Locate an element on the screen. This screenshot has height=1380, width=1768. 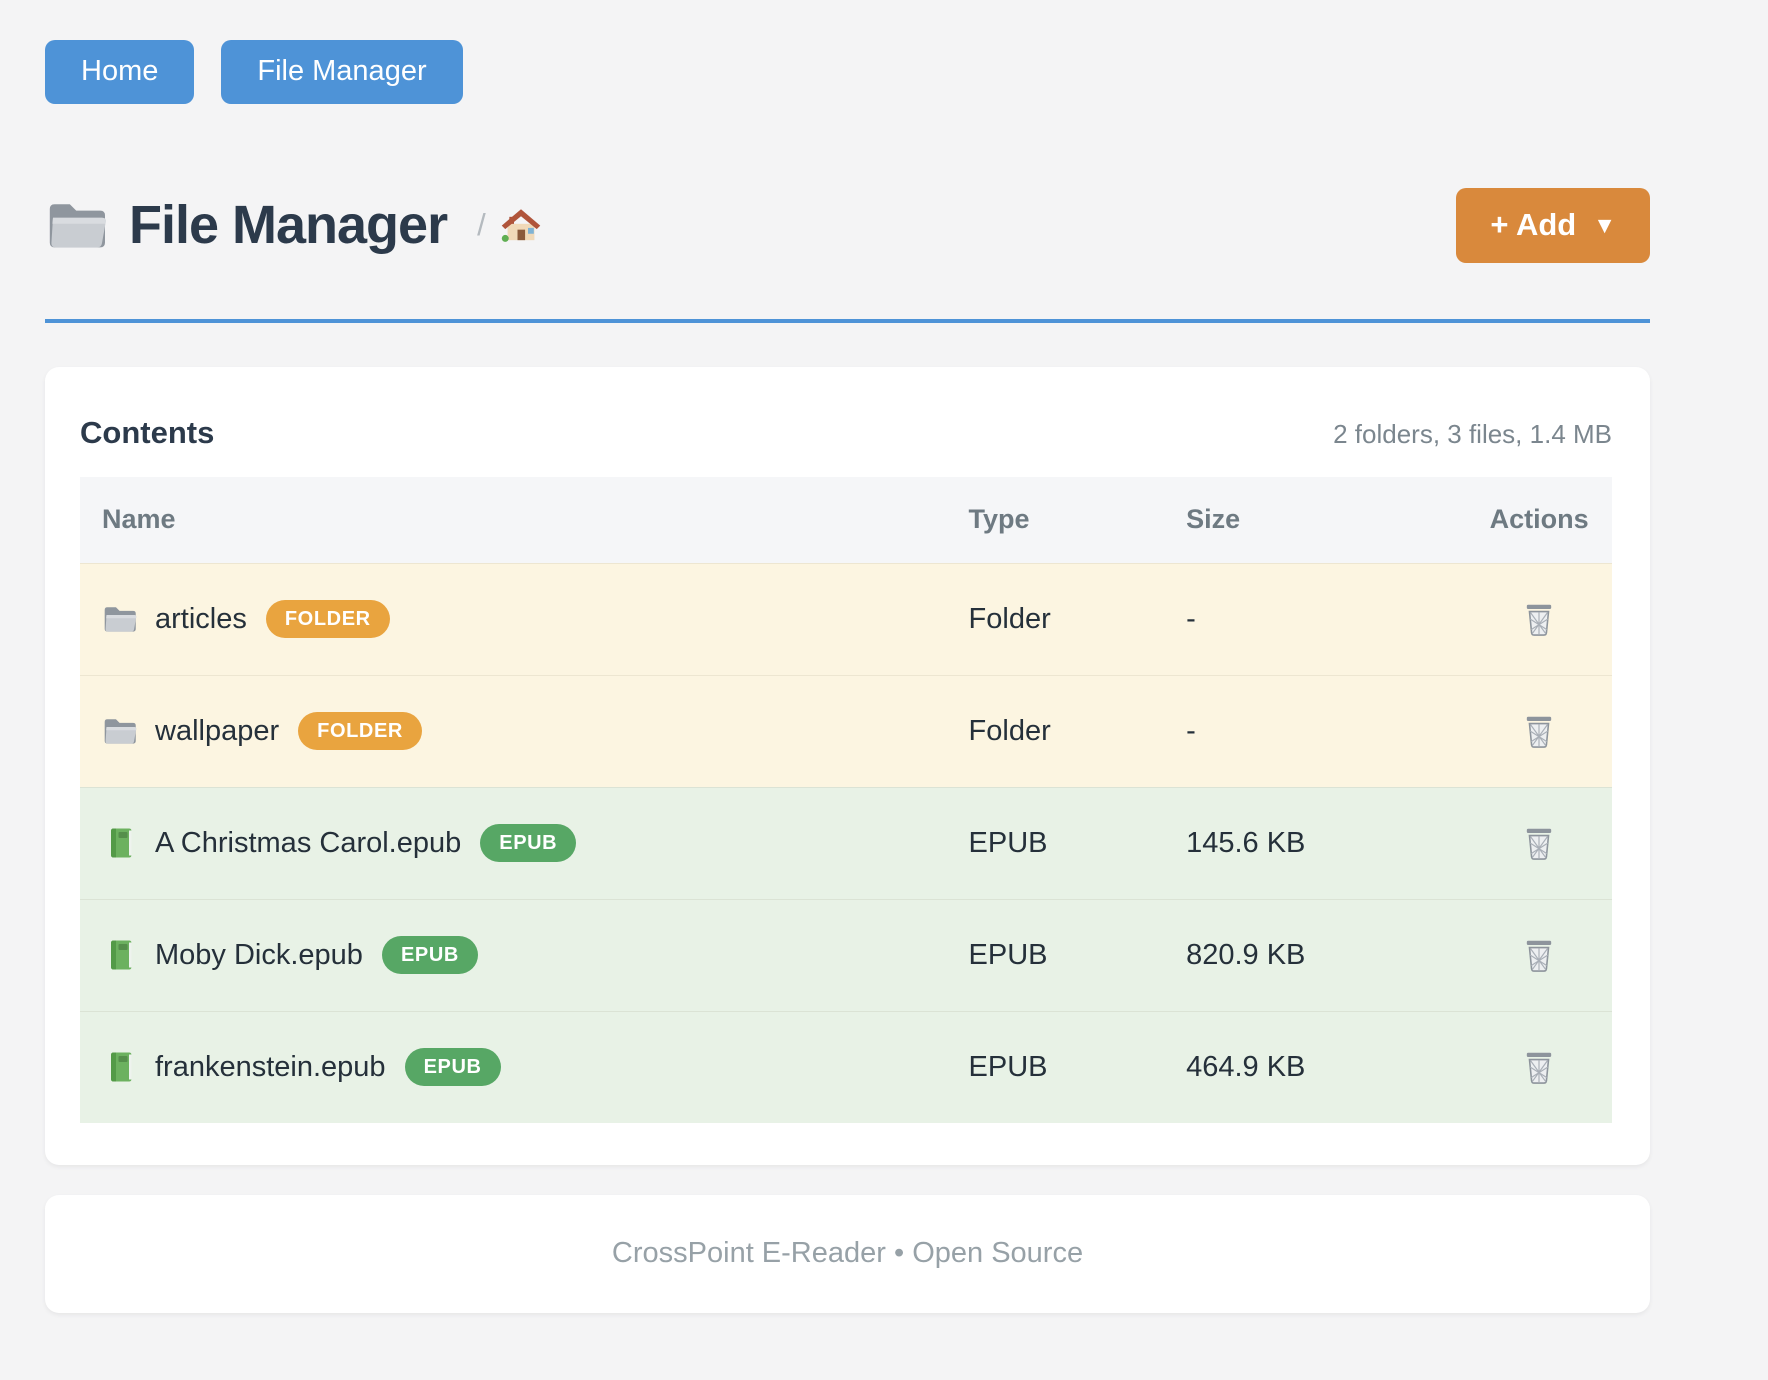
file-name: Moby Dick.epub is located at coordinates (259, 954).